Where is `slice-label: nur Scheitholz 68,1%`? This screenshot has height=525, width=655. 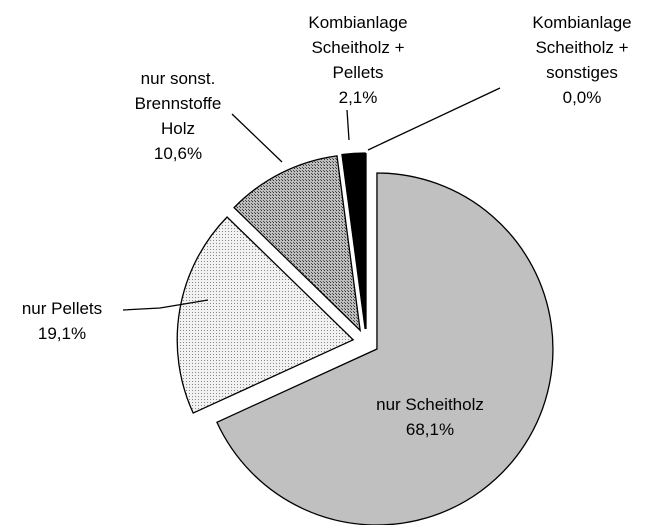 slice-label: nur Scheitholz 68,1% is located at coordinates (430, 417).